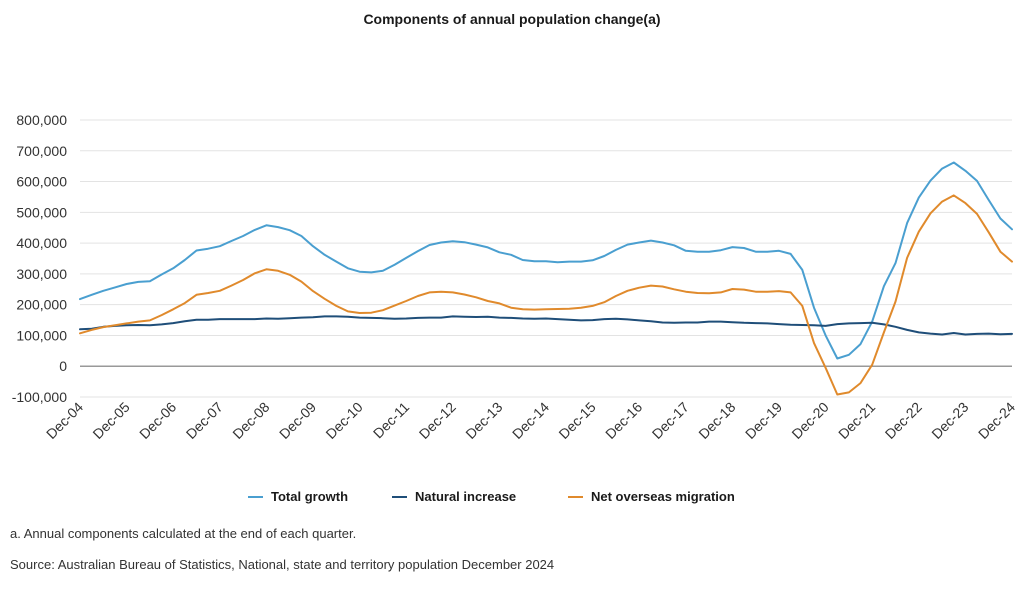 This screenshot has height=589, width=1024. What do you see at coordinates (903, 420) in the screenshot?
I see `x-tick-label: Dec-22` at bounding box center [903, 420].